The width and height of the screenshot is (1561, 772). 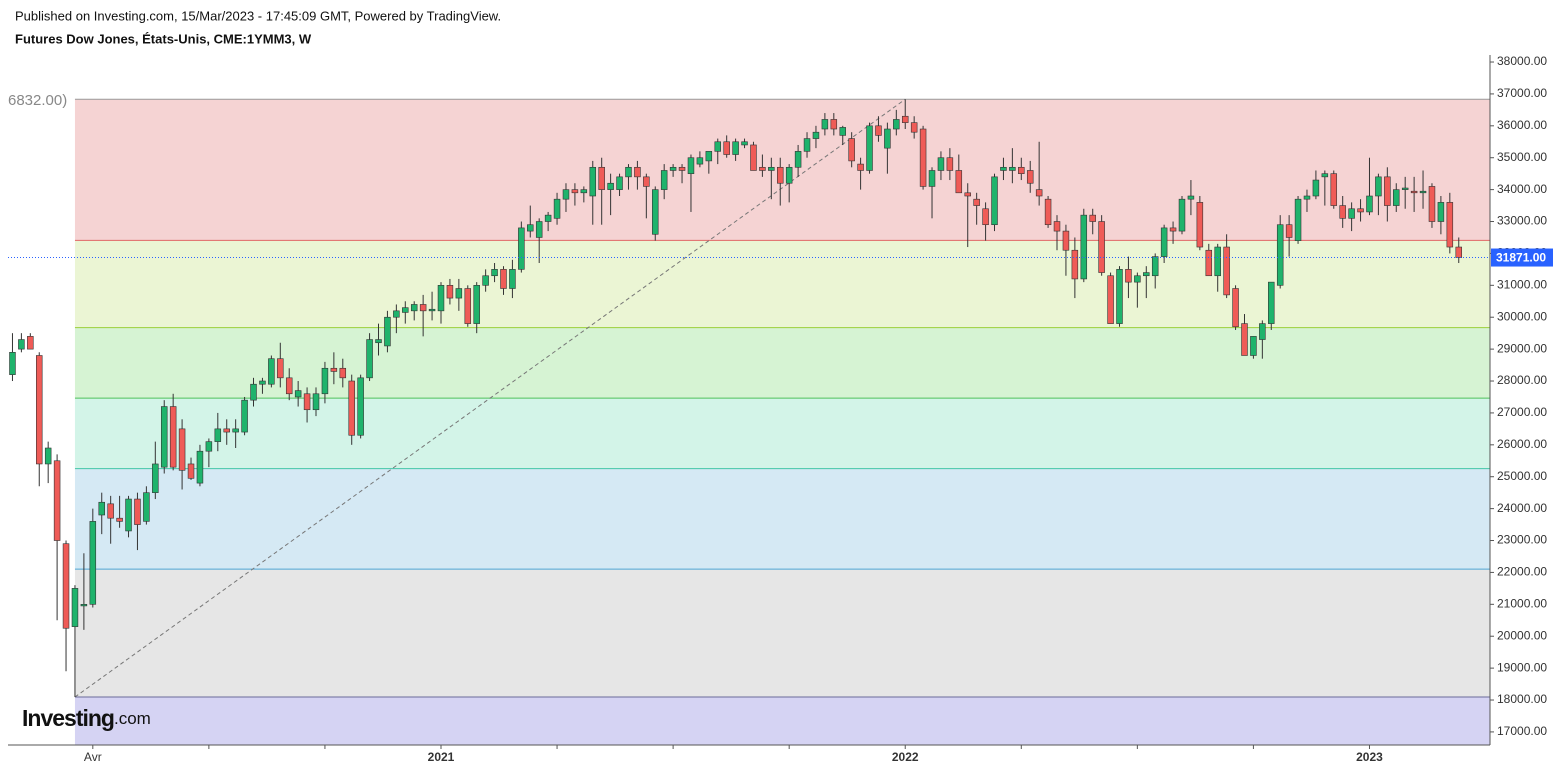 I want to click on logo: Investing.com, so click(x=86, y=718).